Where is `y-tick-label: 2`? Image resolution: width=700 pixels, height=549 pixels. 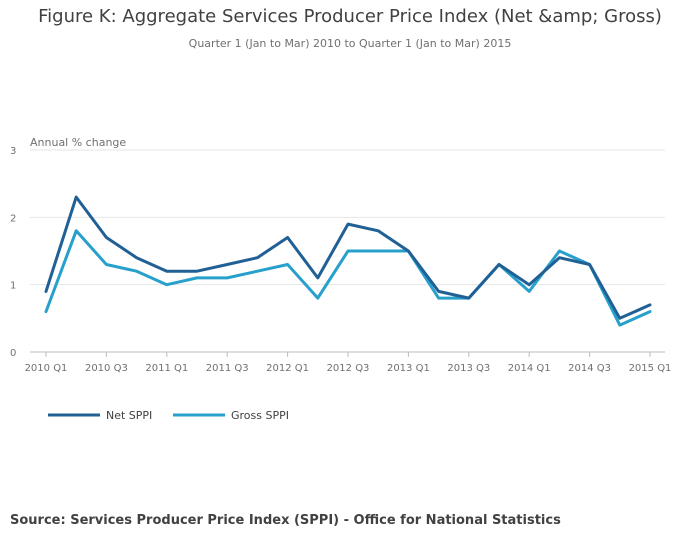 y-tick-label: 2 is located at coordinates (13, 218).